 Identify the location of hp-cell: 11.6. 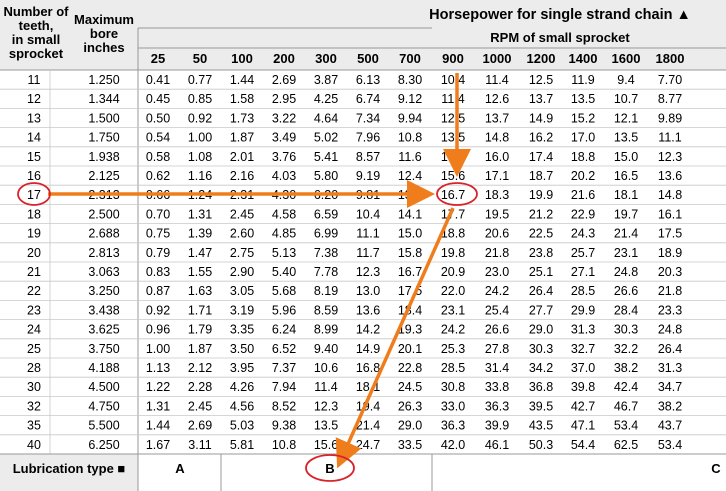
(409, 157).